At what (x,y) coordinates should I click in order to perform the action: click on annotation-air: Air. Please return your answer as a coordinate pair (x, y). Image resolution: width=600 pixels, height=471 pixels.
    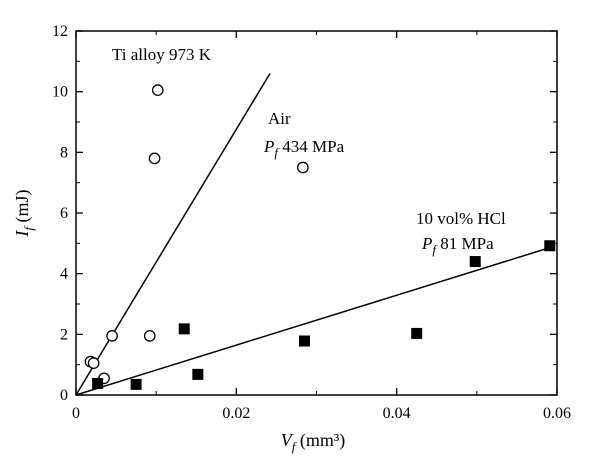
    Looking at the image, I should click on (279, 118).